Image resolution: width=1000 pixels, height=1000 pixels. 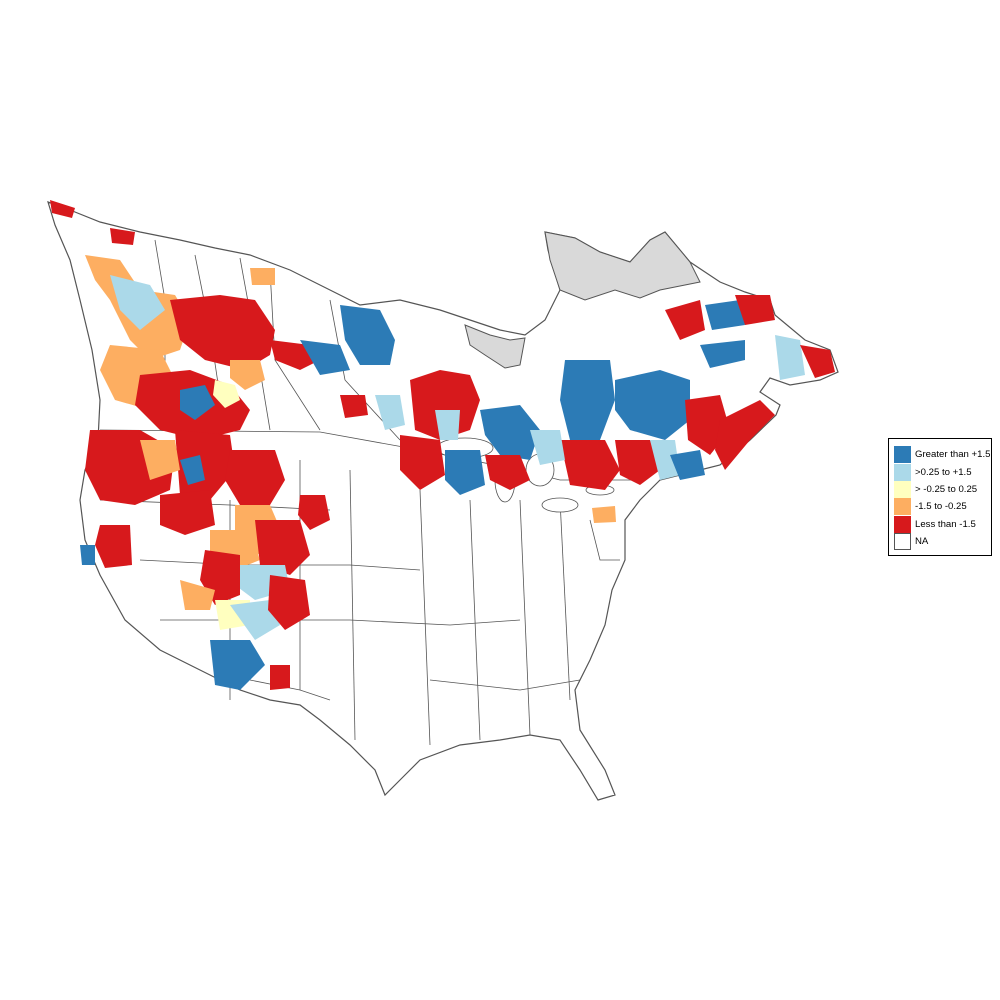 I want to click on legend-item: NA, so click(x=942, y=542).